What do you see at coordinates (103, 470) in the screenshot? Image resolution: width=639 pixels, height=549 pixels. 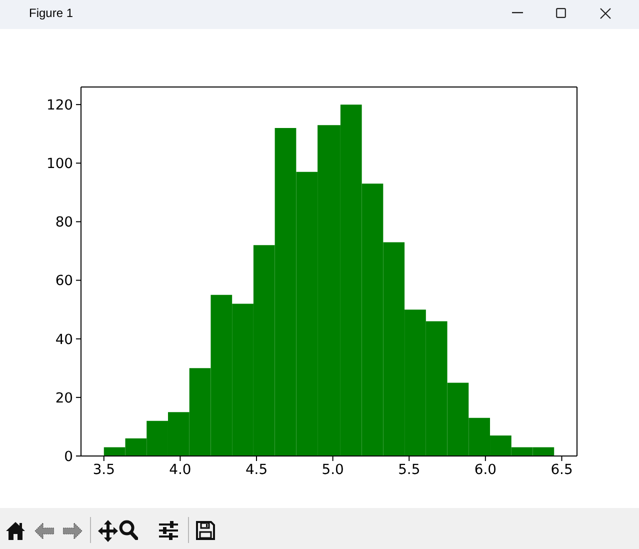 I see `x-tick-label: 3.5` at bounding box center [103, 470].